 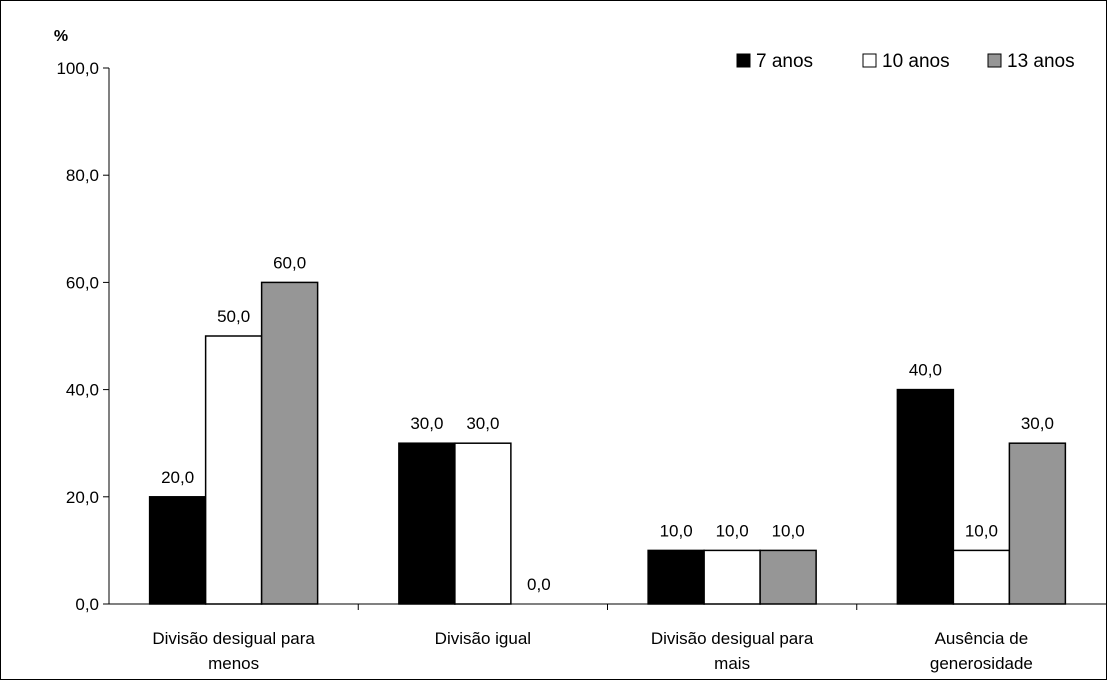 I want to click on legend-label: 13 anos, so click(x=1041, y=61).